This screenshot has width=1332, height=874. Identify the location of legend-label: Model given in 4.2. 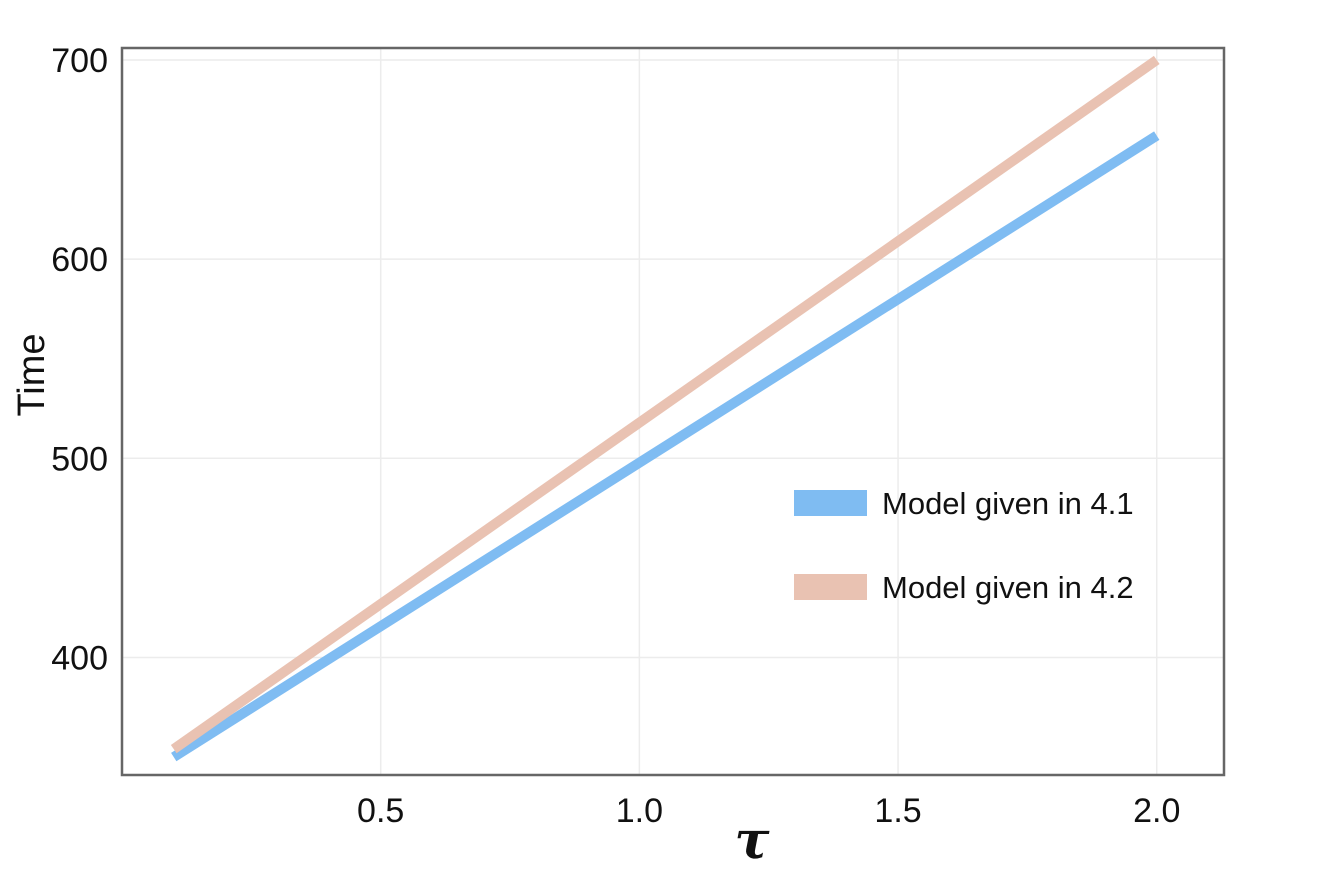
(1008, 587).